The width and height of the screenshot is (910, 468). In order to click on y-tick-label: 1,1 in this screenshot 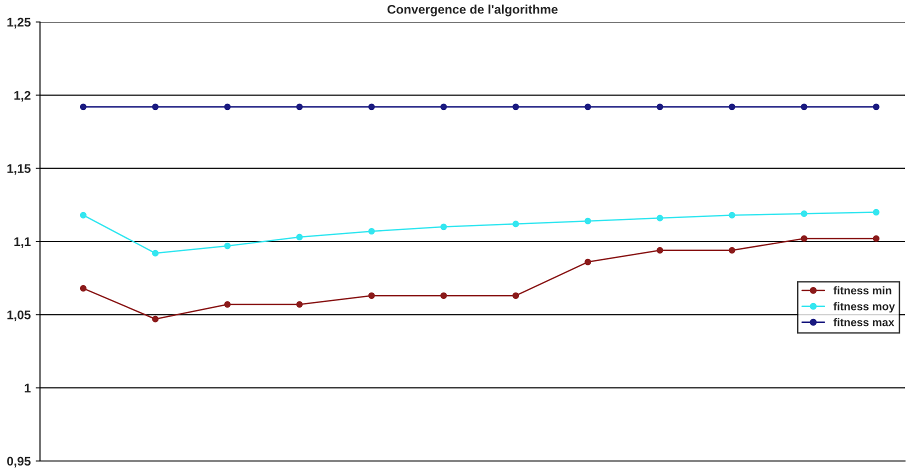, I will do `click(22, 242)`.